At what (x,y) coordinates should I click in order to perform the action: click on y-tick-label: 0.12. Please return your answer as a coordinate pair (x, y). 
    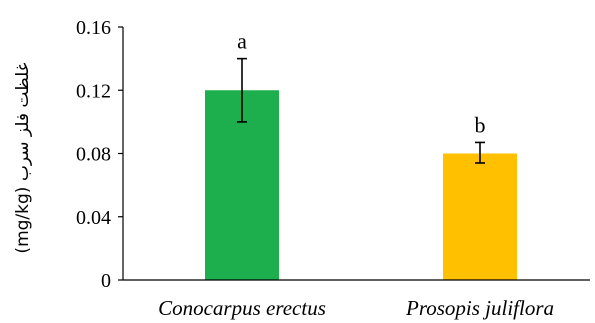
    Looking at the image, I should click on (93, 91).